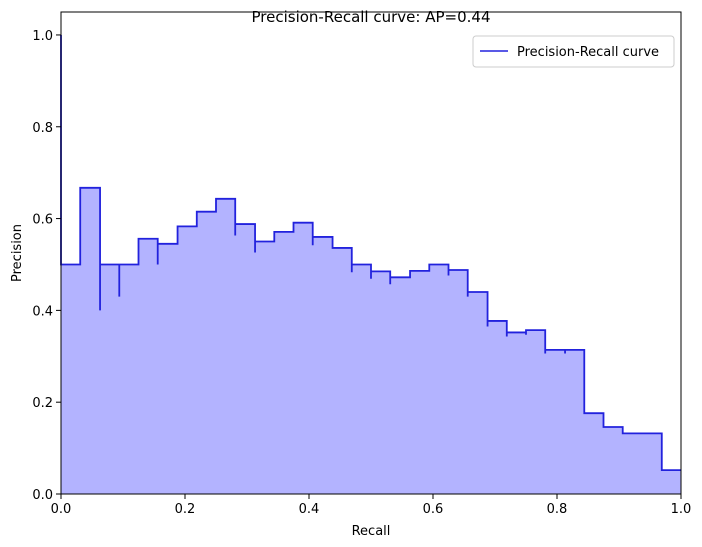 Image resolution: width=702 pixels, height=547 pixels. I want to click on y-tick-label: 0.2, so click(42, 403).